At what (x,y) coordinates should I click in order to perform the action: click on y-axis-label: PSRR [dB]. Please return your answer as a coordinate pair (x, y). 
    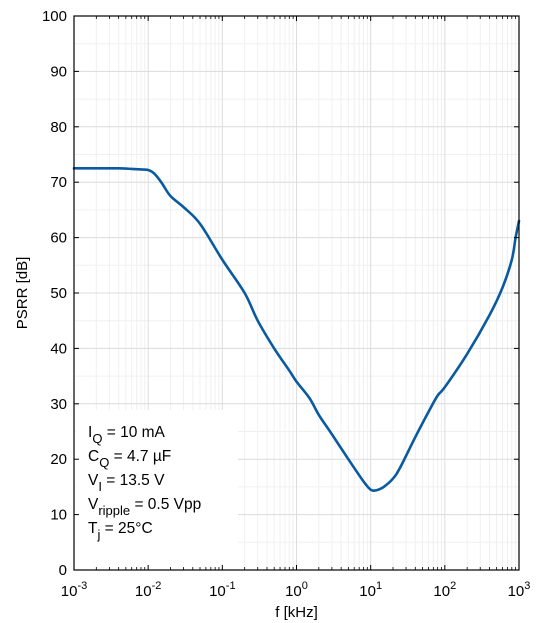
    Looking at the image, I should click on (22, 293).